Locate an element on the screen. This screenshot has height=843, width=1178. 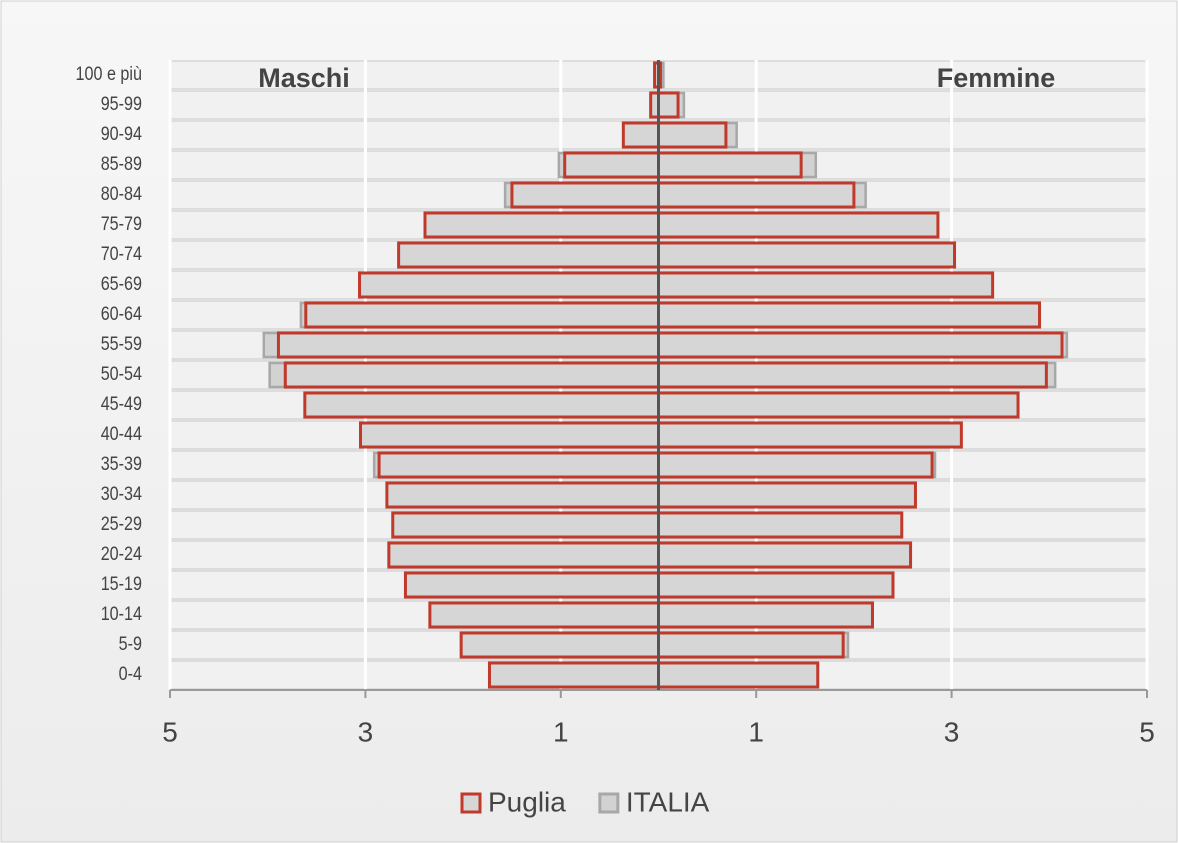
y-tick-label: 50-54 is located at coordinates (121, 374).